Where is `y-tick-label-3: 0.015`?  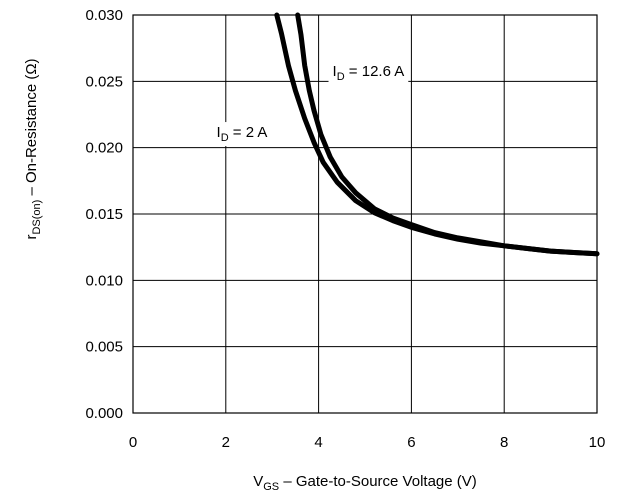 y-tick-label-3: 0.015 is located at coordinates (104, 214).